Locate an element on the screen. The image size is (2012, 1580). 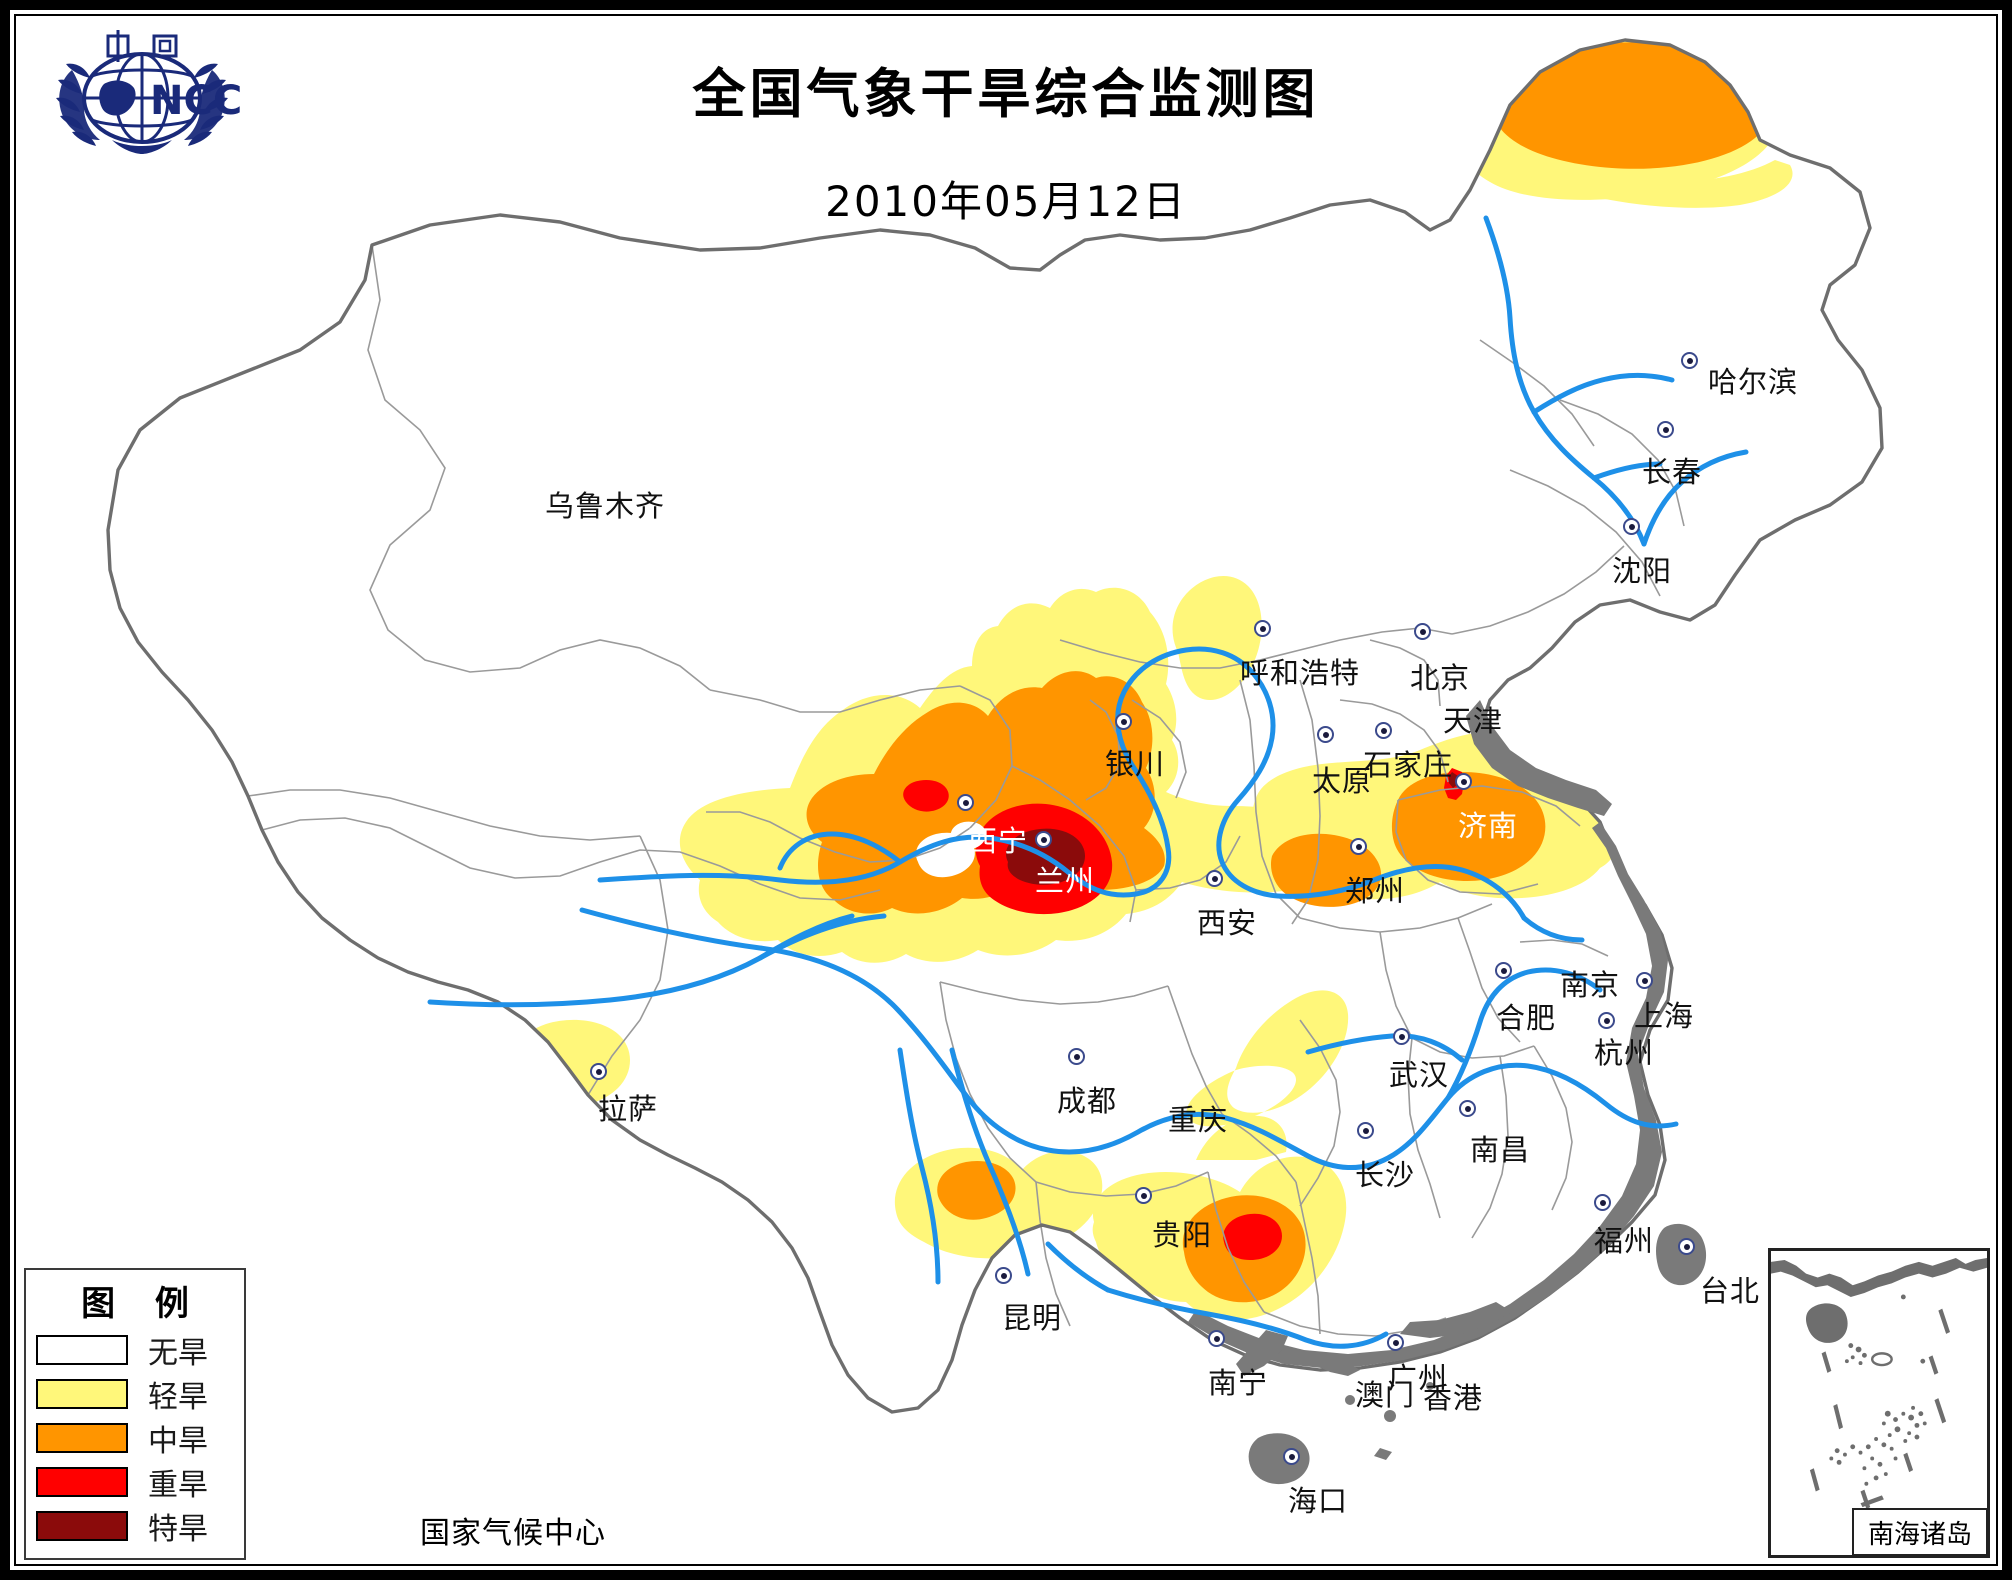
inset-map-svg is located at coordinates (1879, 1384).